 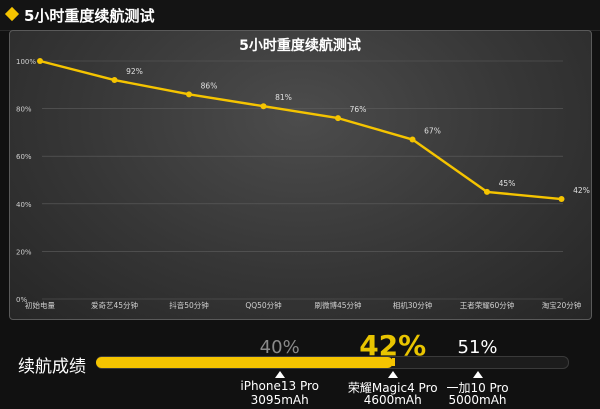 What do you see at coordinates (279, 400) in the screenshot?
I see `device-battery: 3095mAh` at bounding box center [279, 400].